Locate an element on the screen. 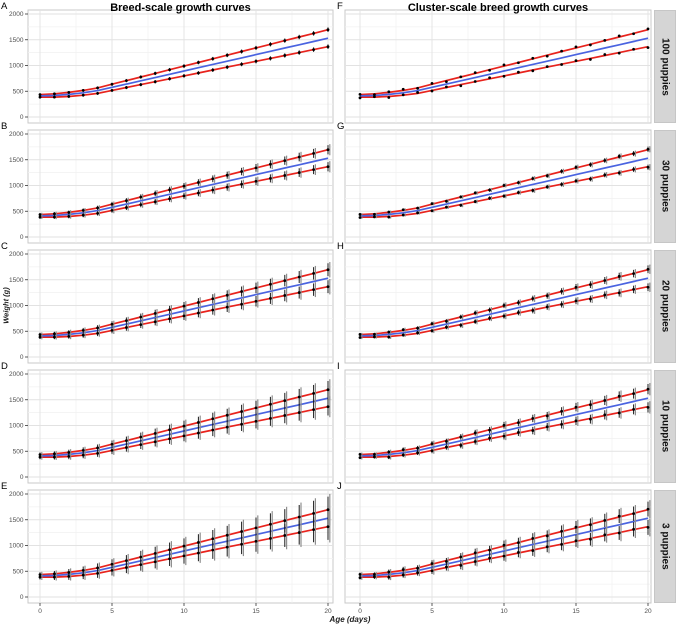 Image resolution: width=676 pixels, height=629 pixels. row-strip-20-puppies: 20 puppies is located at coordinates (665, 306).